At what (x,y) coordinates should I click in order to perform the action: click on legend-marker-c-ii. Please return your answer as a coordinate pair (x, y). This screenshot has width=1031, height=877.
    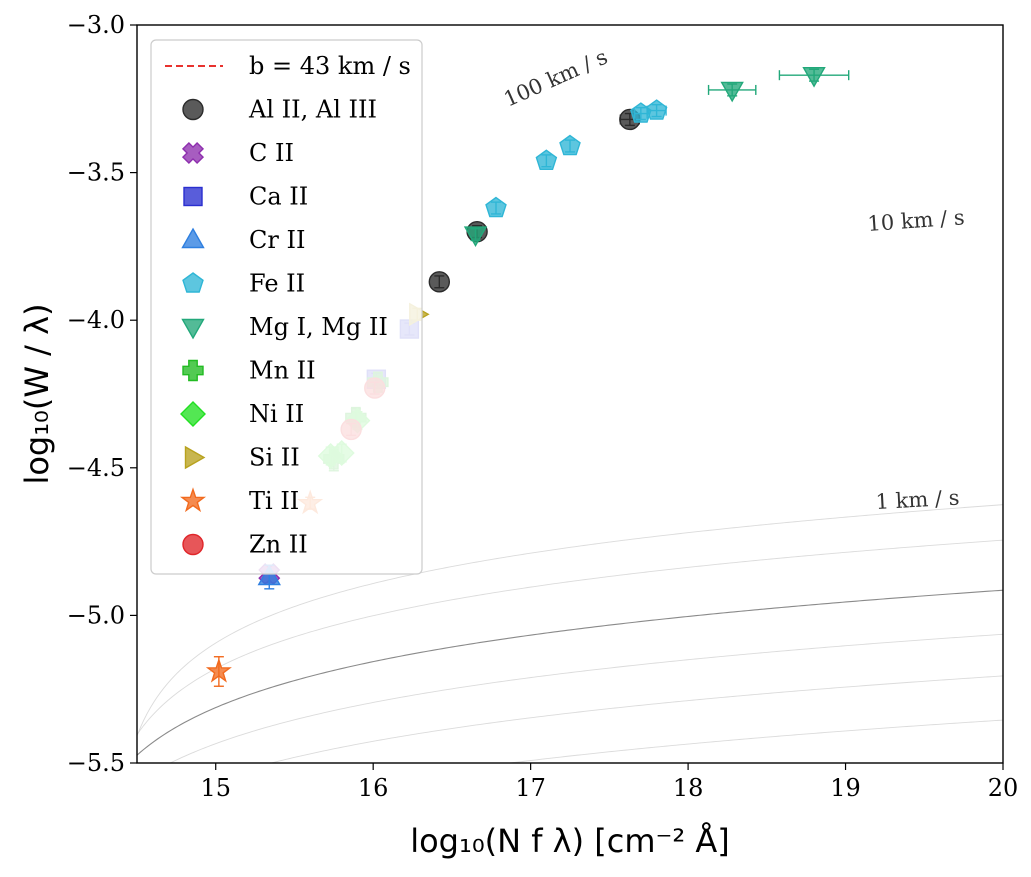
    Looking at the image, I should click on (193, 153).